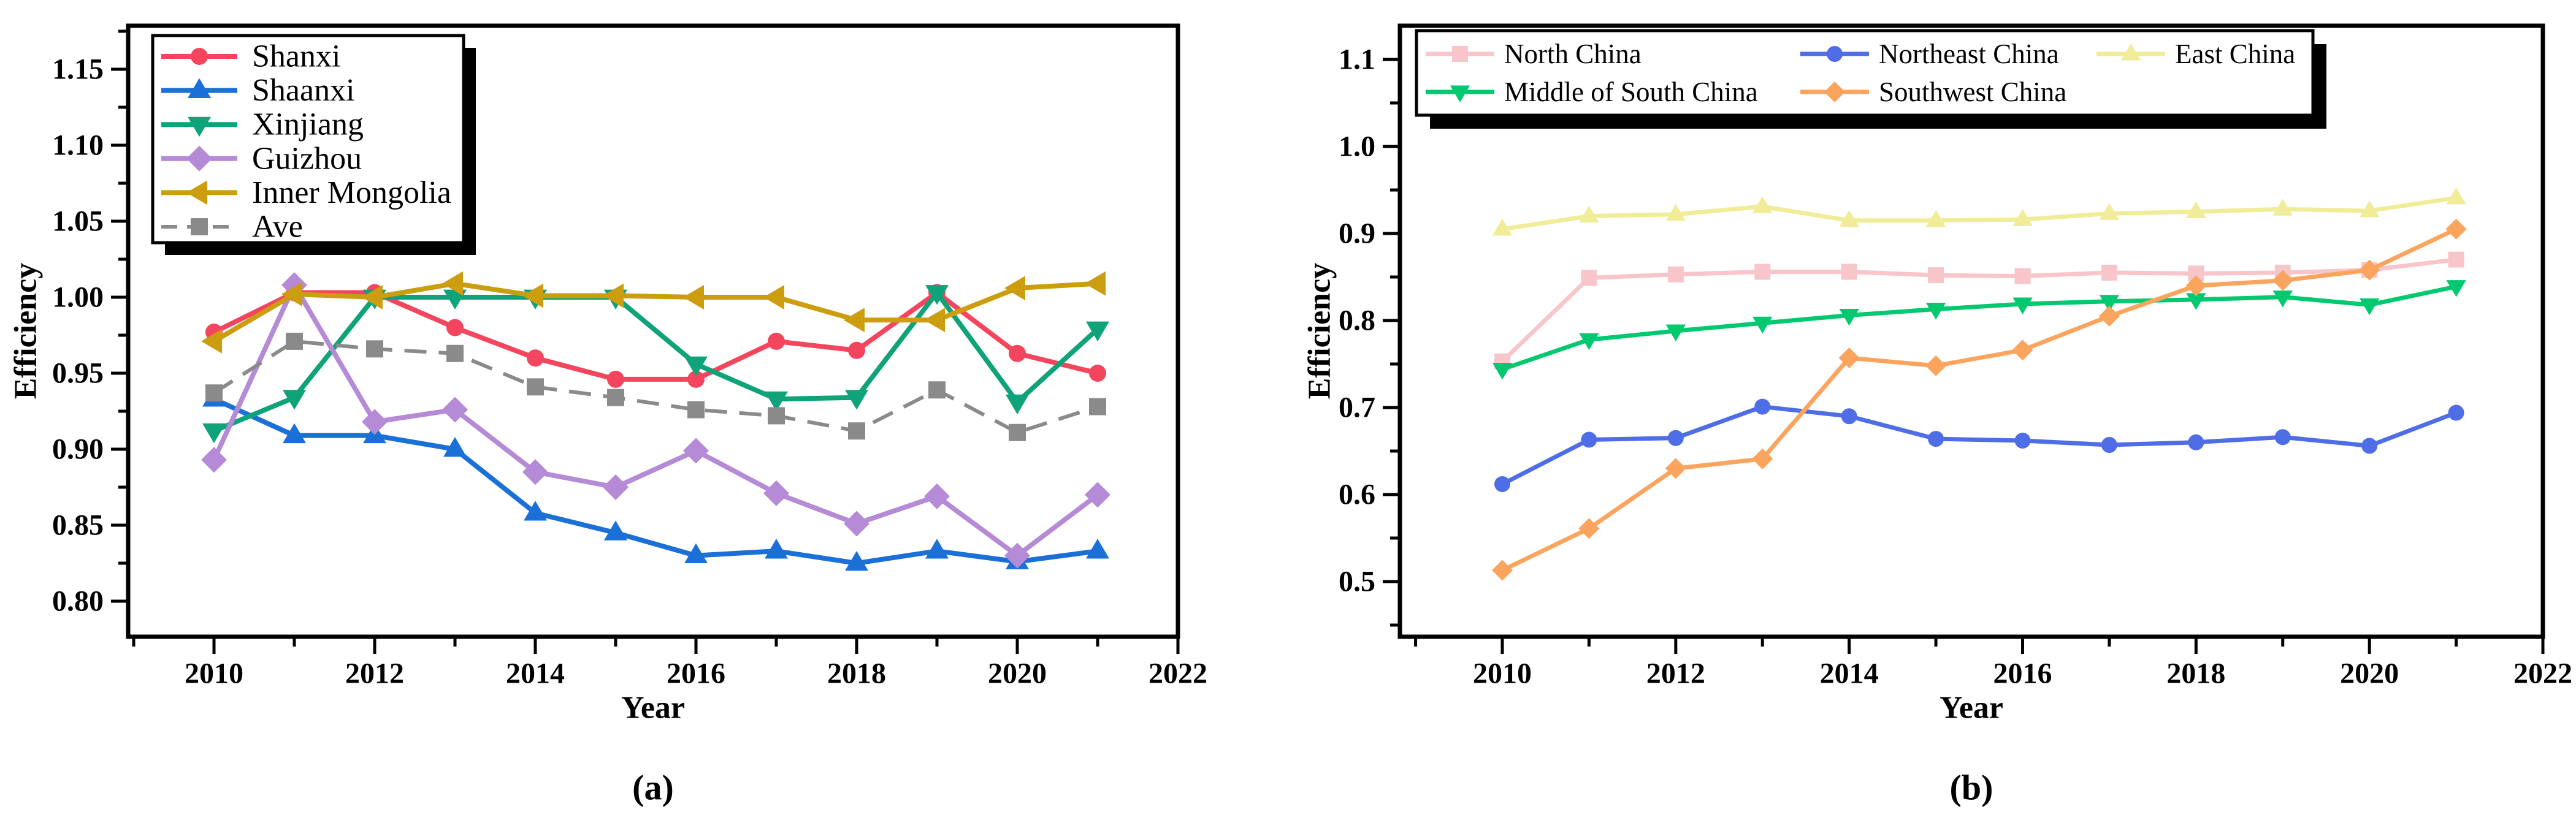  Describe the element at coordinates (1357, 60) in the screenshot. I see `y-tick-label: 1.1` at that location.